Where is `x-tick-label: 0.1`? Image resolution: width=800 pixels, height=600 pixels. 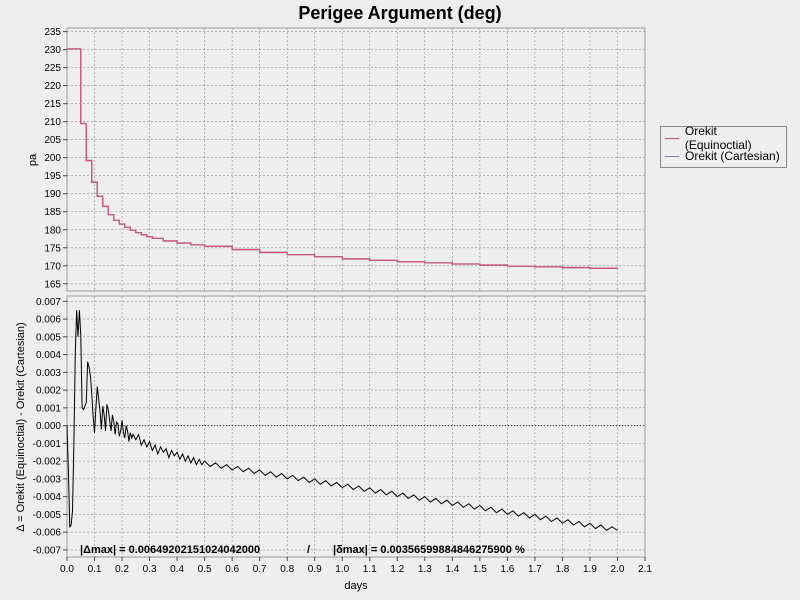
x-tick-label: 0.1 is located at coordinates (95, 569).